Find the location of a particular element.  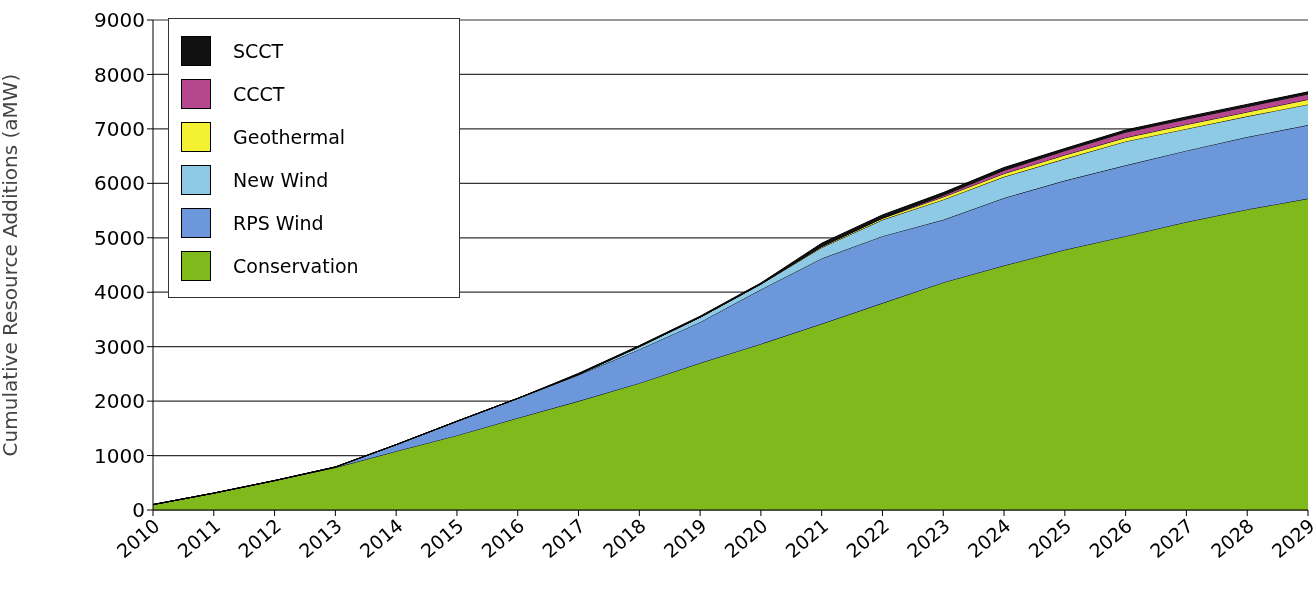

y-tick-label: 7000 is located at coordinates (119, 128).